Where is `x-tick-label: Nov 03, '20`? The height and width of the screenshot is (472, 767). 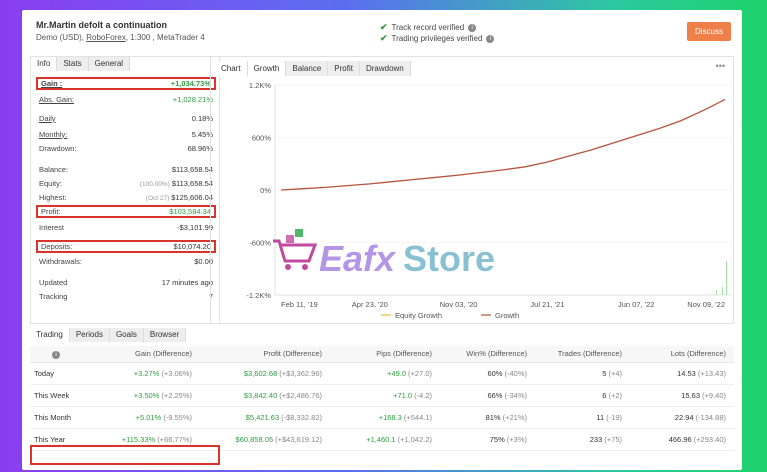 x-tick-label: Nov 03, '20 is located at coordinates (459, 304).